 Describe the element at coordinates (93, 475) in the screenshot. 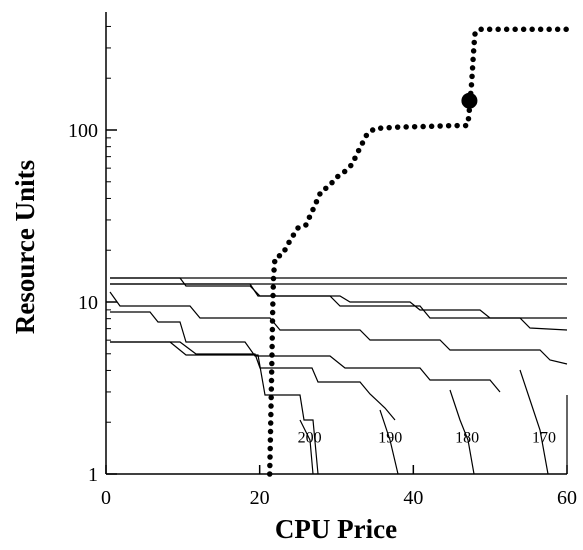

I see `y-tick-label: 1` at that location.